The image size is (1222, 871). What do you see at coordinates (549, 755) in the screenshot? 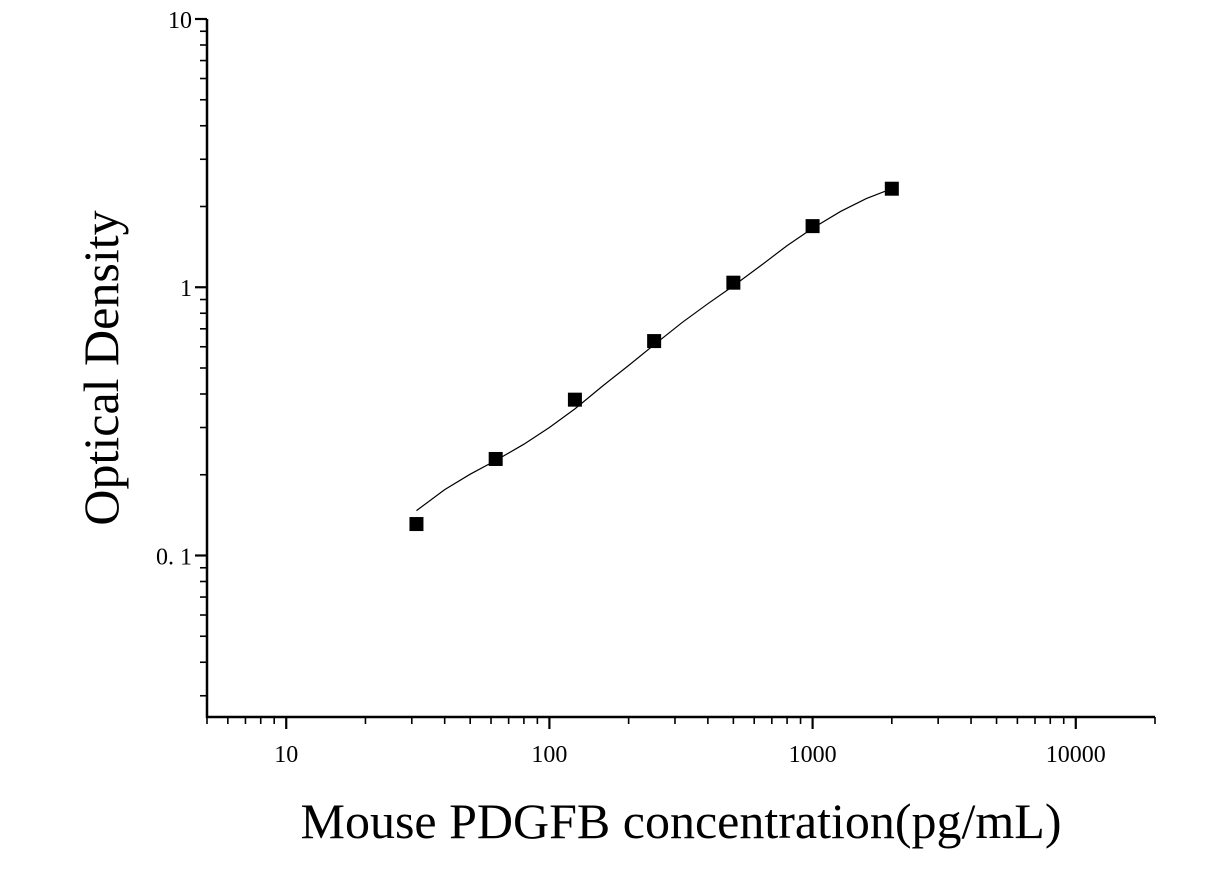
I see `x-tick-label: 100` at bounding box center [549, 755].